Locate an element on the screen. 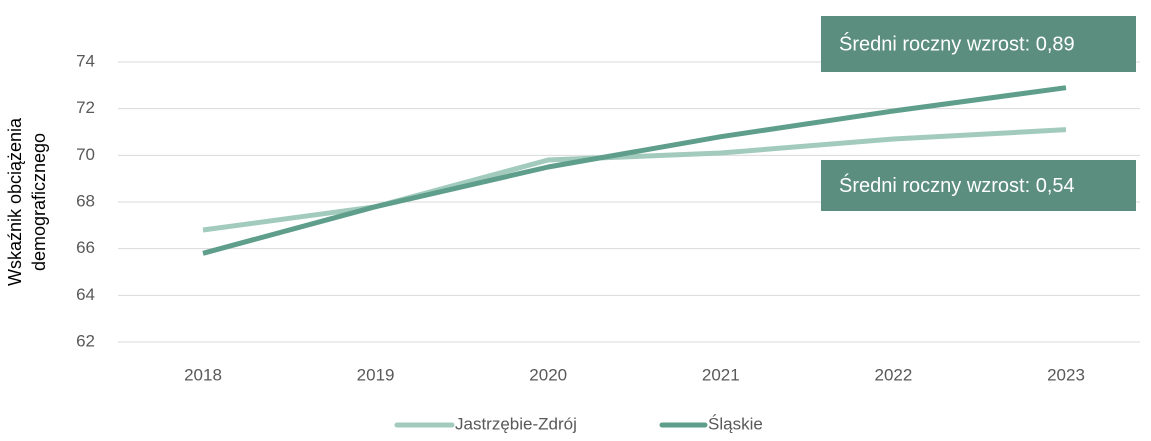  annotation-text: Średni roczny wzrost: 0,89 is located at coordinates (957, 43).